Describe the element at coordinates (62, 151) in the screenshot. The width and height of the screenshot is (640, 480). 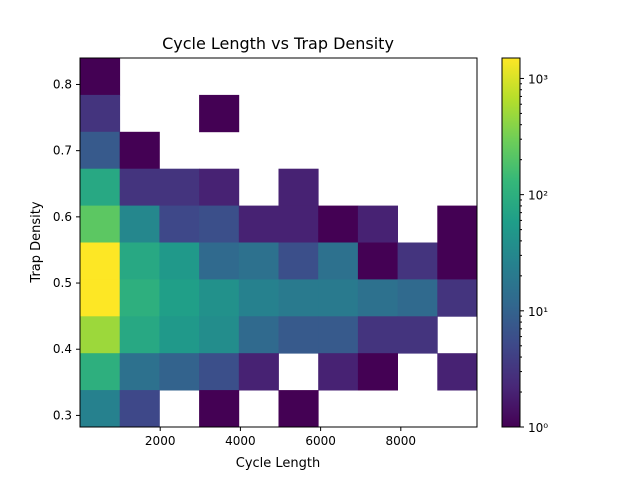
I see `y-tick-label: 0.7` at that location.